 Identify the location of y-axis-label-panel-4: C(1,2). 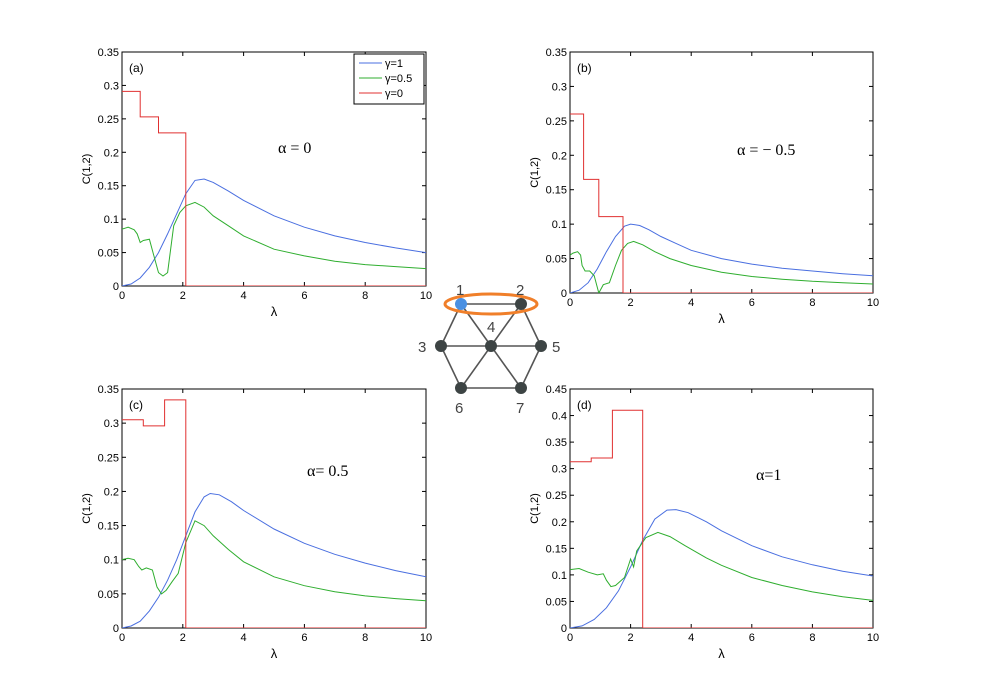
(535, 508).